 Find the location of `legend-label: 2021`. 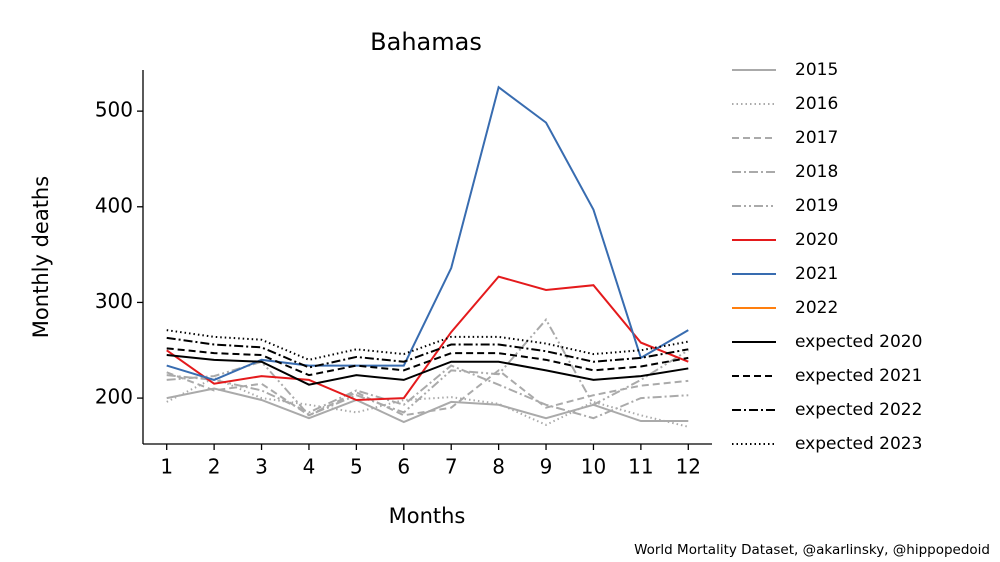

legend-label: 2021 is located at coordinates (816, 274).